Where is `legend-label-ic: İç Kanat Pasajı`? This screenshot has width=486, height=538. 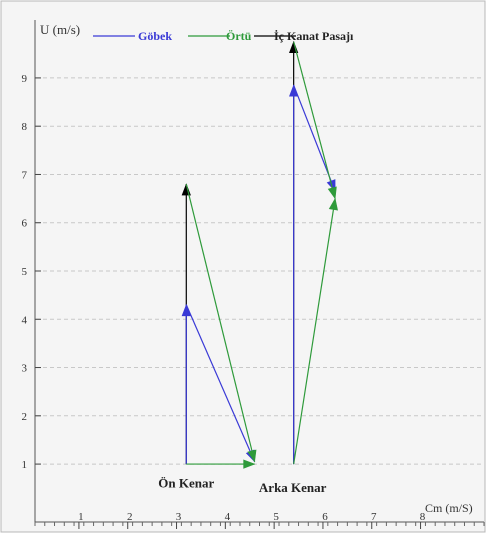
legend-label-ic: İç Kanat Pasajı is located at coordinates (314, 36).